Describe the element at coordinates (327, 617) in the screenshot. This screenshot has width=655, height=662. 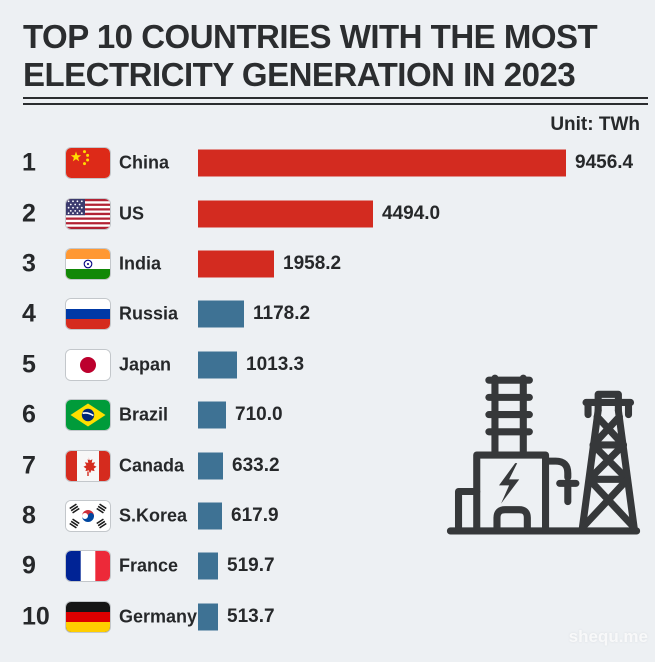
I see `country-row-germany: 10 Germany 513.7` at that location.